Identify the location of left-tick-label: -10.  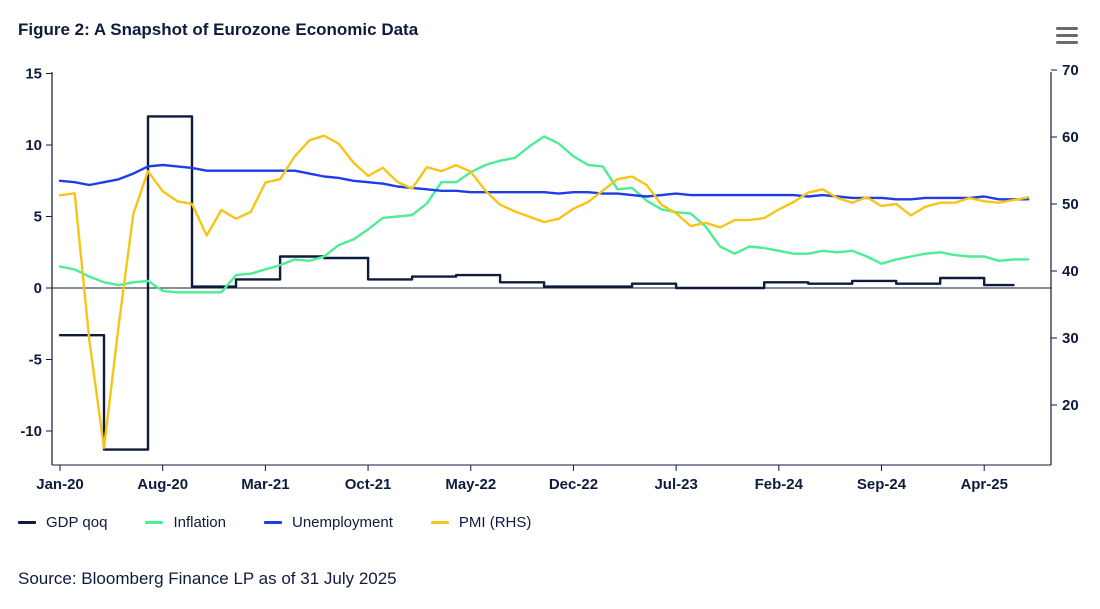
(31, 431).